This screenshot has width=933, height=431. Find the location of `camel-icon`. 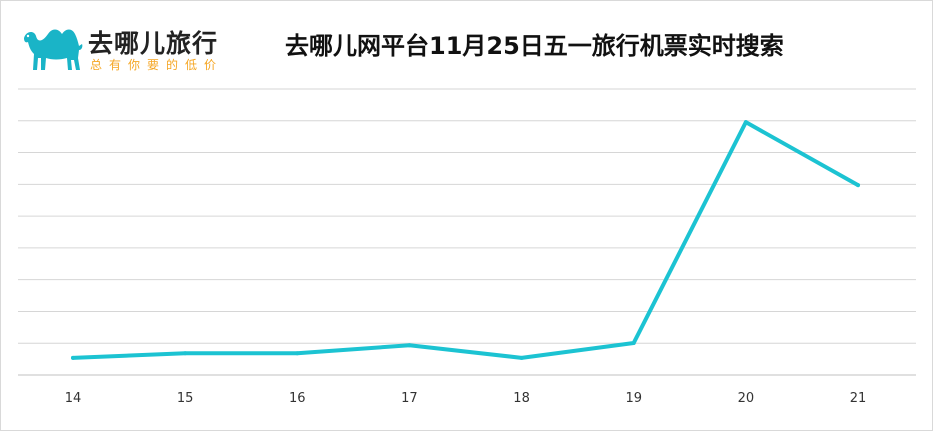

camel-icon is located at coordinates (53, 49).